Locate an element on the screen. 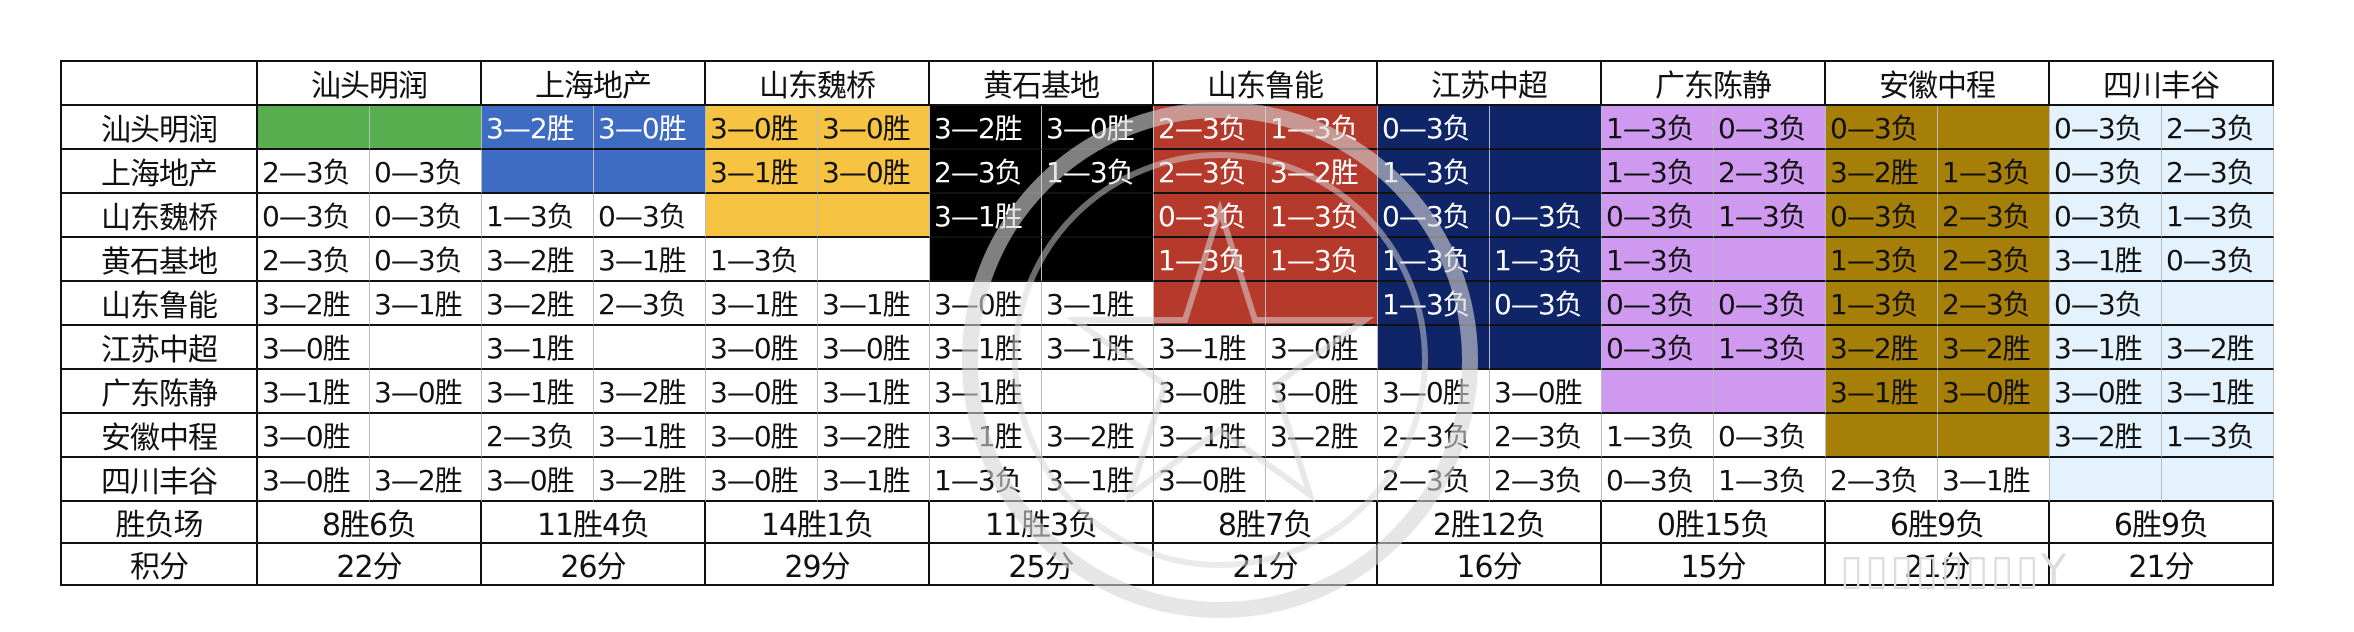  row-header-team: 安徽中程 is located at coordinates (160, 436).